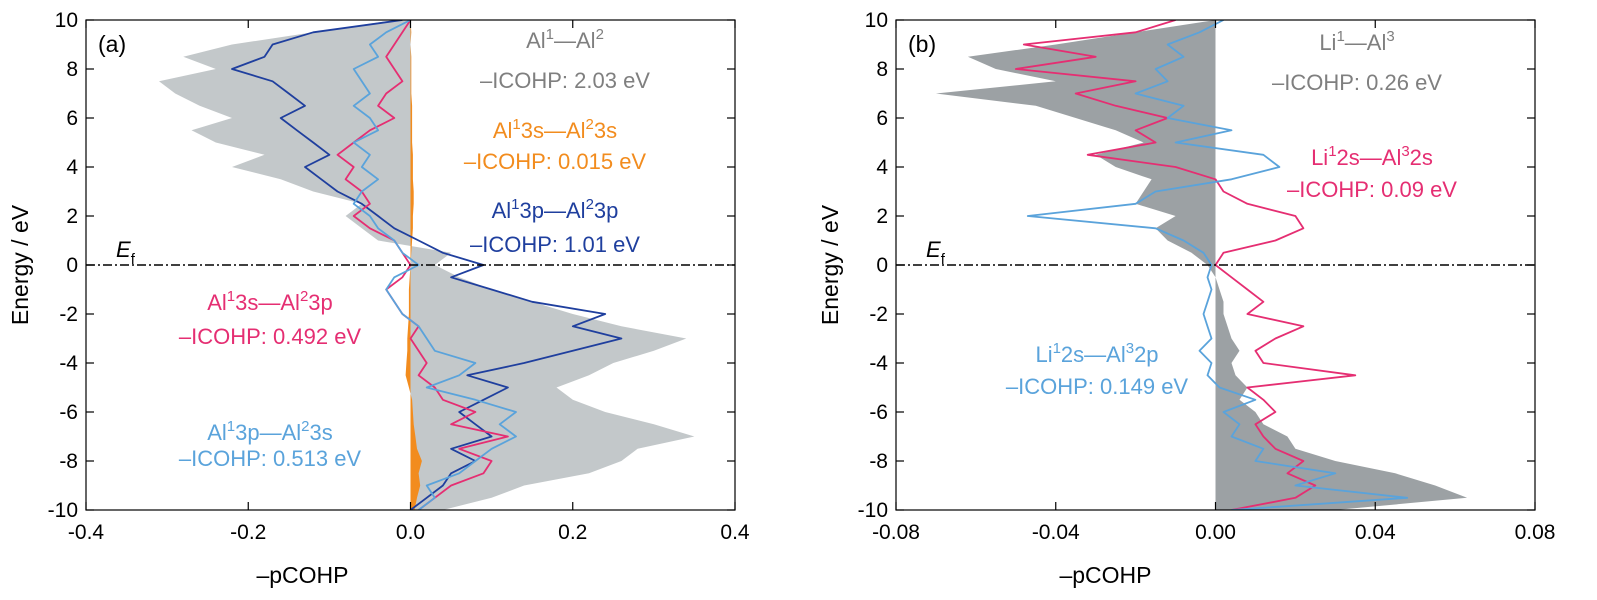 The width and height of the screenshot is (1597, 600). Describe the element at coordinates (270, 336) in the screenshot. I see `annotation-sp-icohp: –ICOHP: 0.492 eV` at that location.